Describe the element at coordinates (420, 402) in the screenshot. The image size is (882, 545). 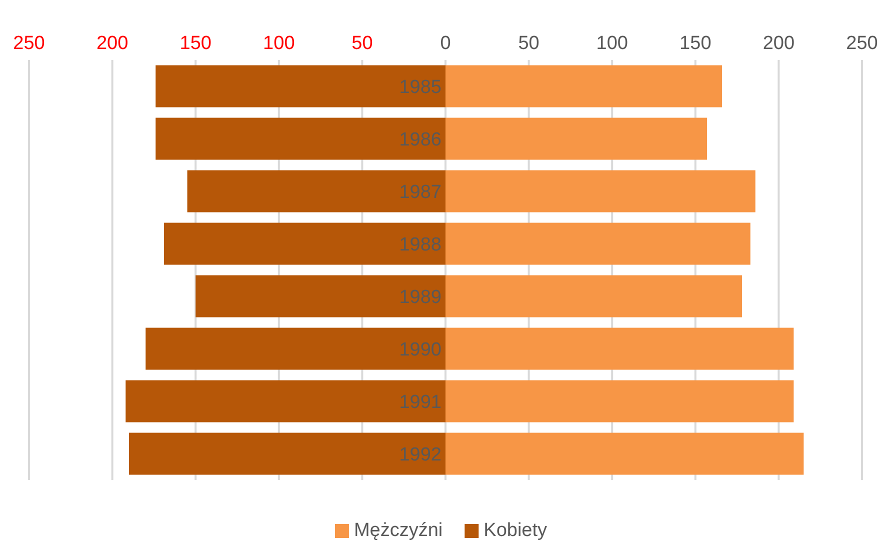
I see `y-tick-label: 1991` at that location.